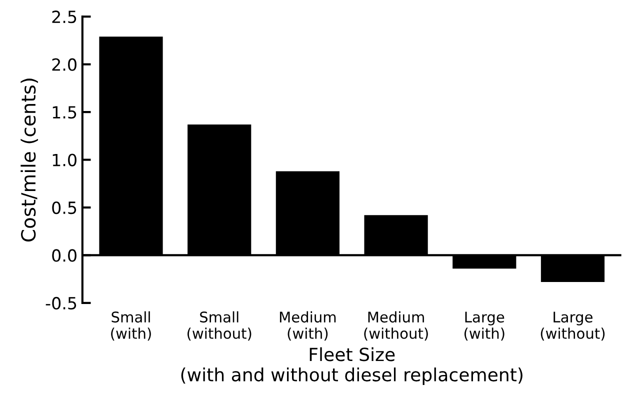 The height and width of the screenshot is (415, 634). I want to click on x-tick-label: Large (without), so click(572, 326).